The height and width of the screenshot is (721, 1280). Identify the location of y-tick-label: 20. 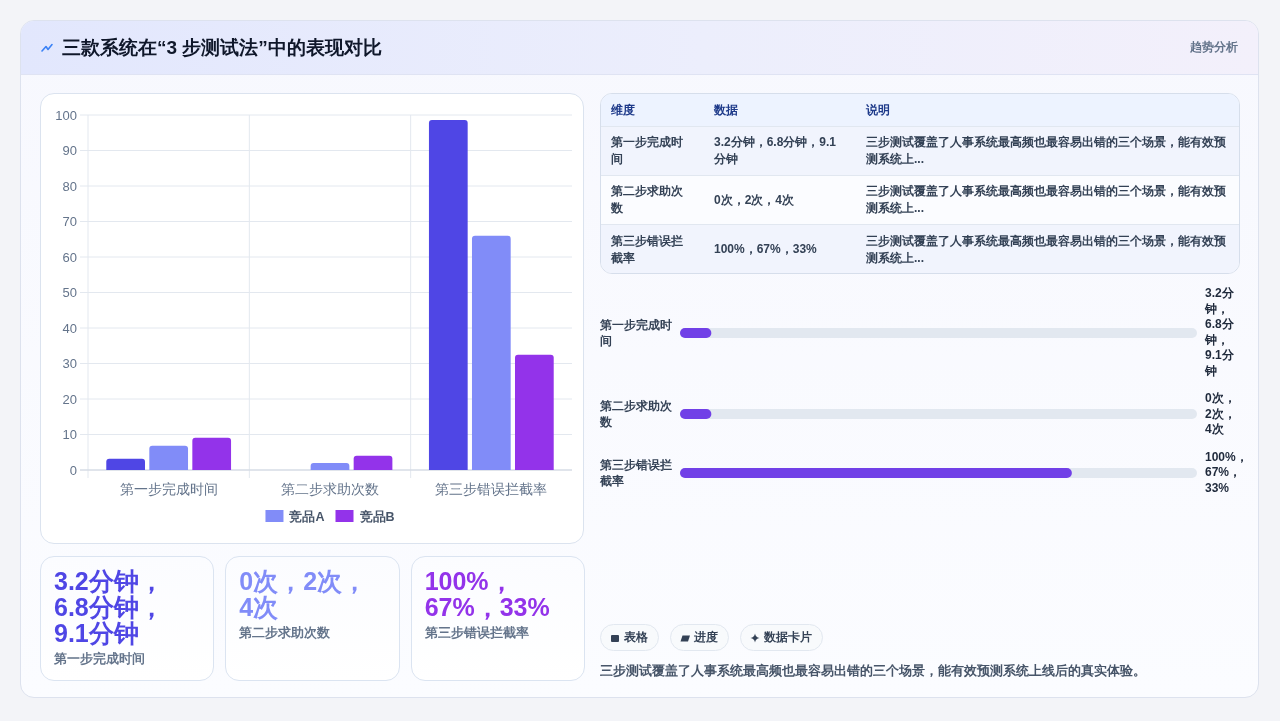
(69, 399).